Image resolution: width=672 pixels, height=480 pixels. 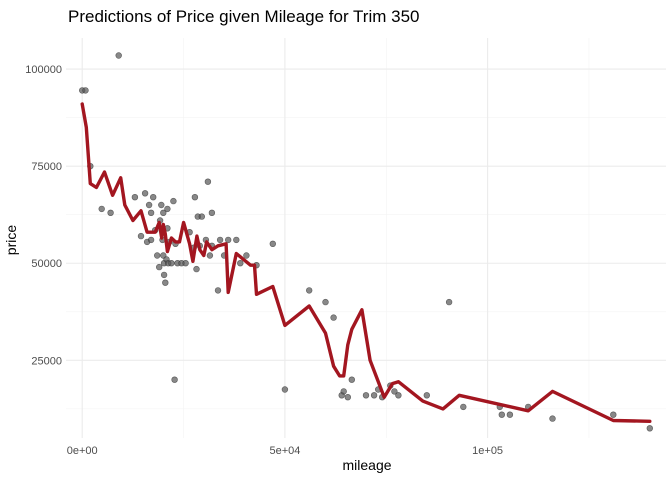 What do you see at coordinates (487, 451) in the screenshot?
I see `x-tick-label: 1e+05` at bounding box center [487, 451].